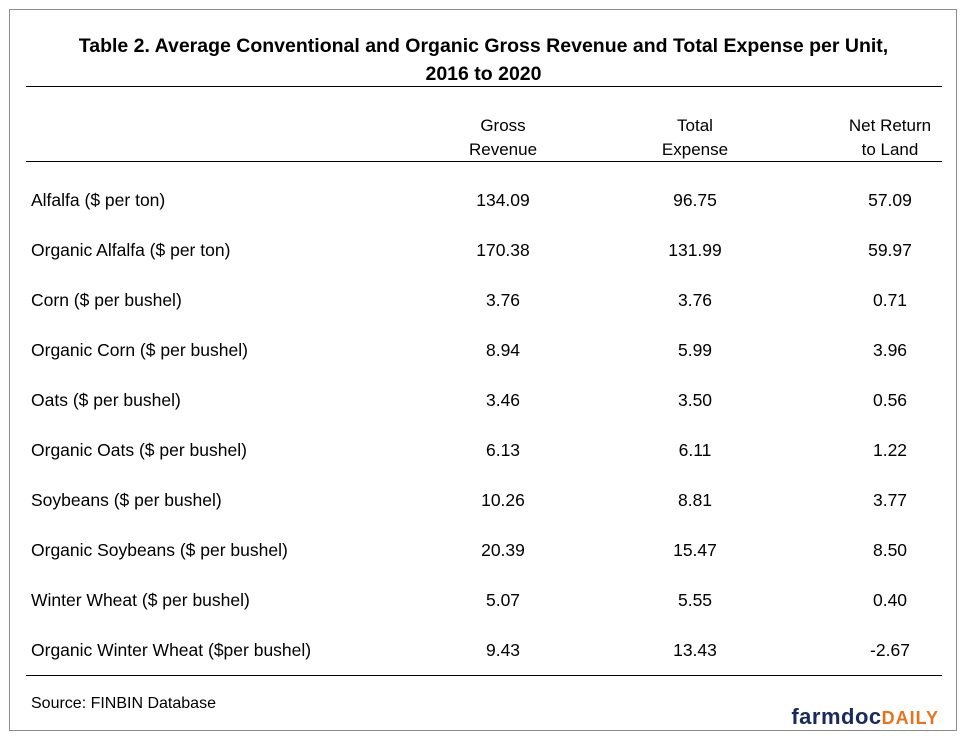 This screenshot has width=967, height=741. What do you see at coordinates (484, 161) in the screenshot?
I see `header-rule` at bounding box center [484, 161].